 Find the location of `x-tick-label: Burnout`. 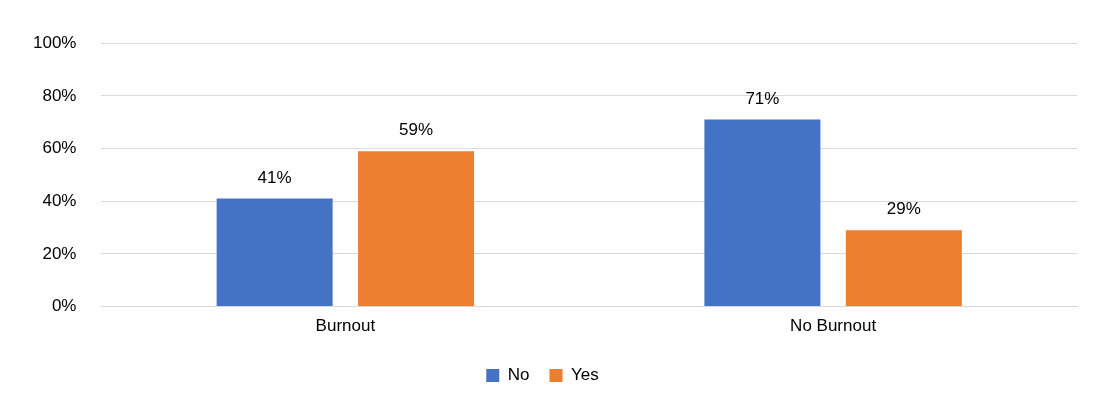

x-tick-label: Burnout is located at coordinates (345, 326).